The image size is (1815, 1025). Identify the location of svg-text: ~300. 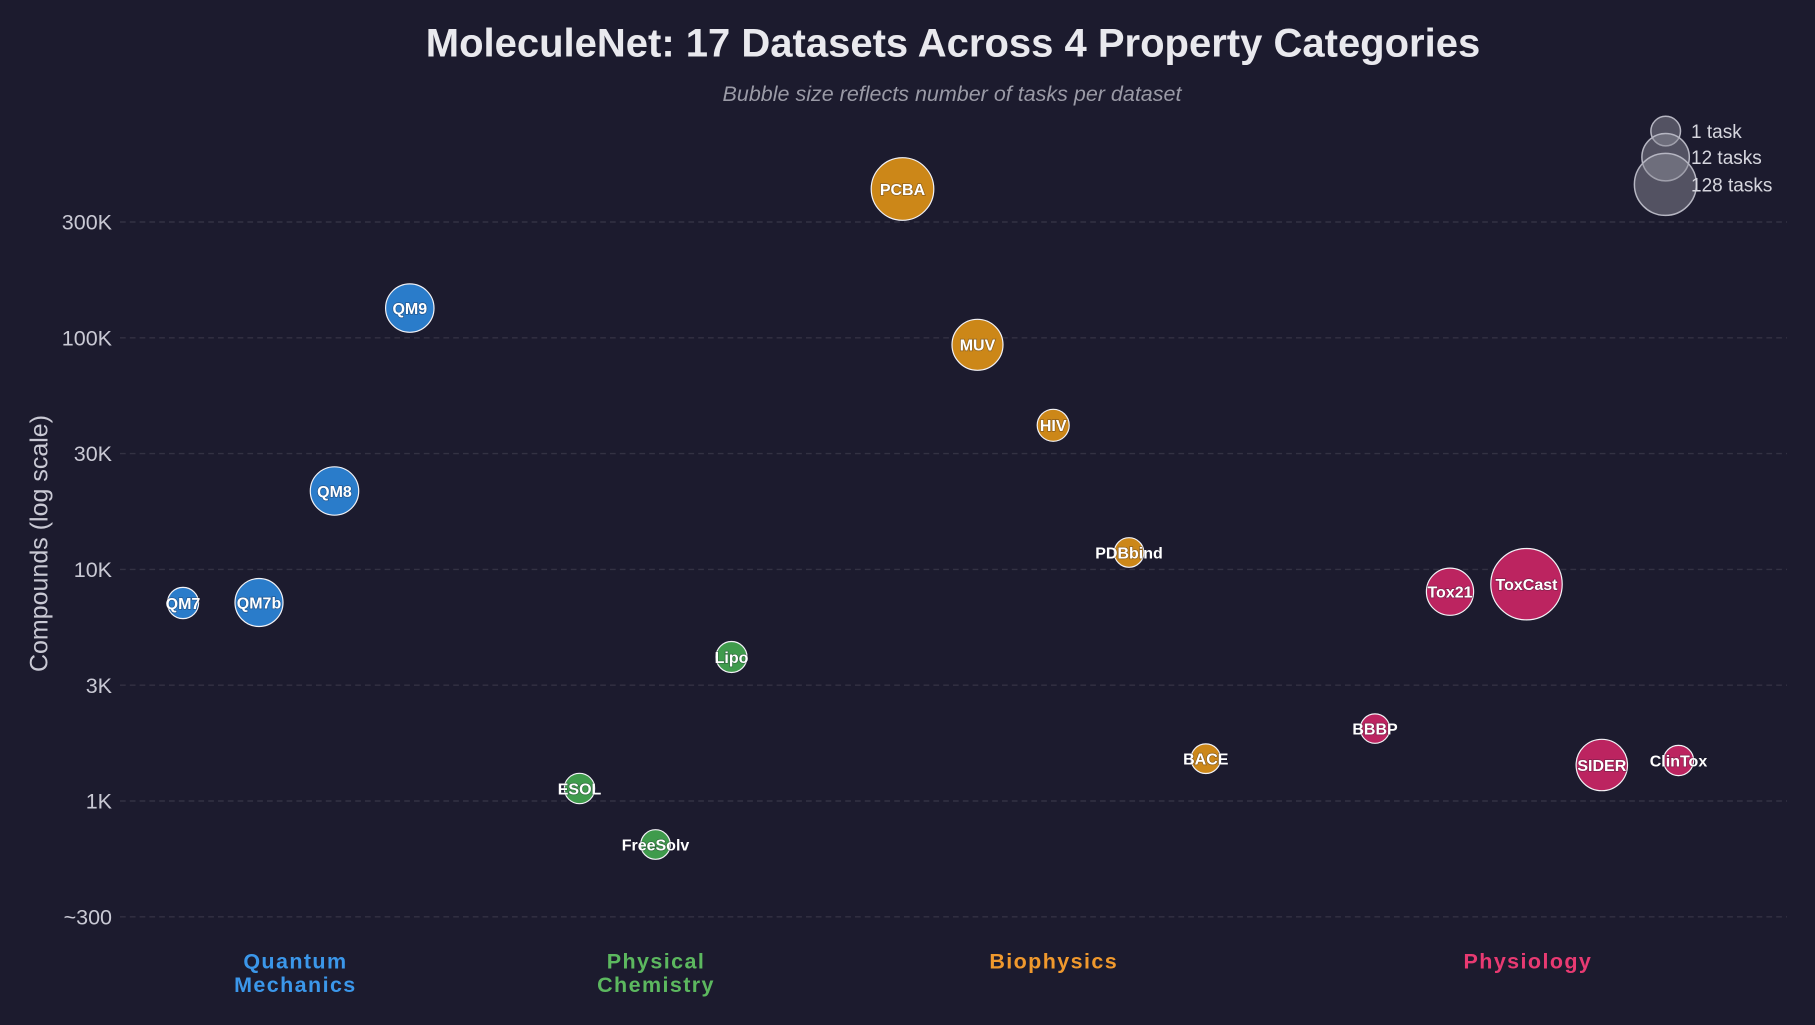
(88, 917).